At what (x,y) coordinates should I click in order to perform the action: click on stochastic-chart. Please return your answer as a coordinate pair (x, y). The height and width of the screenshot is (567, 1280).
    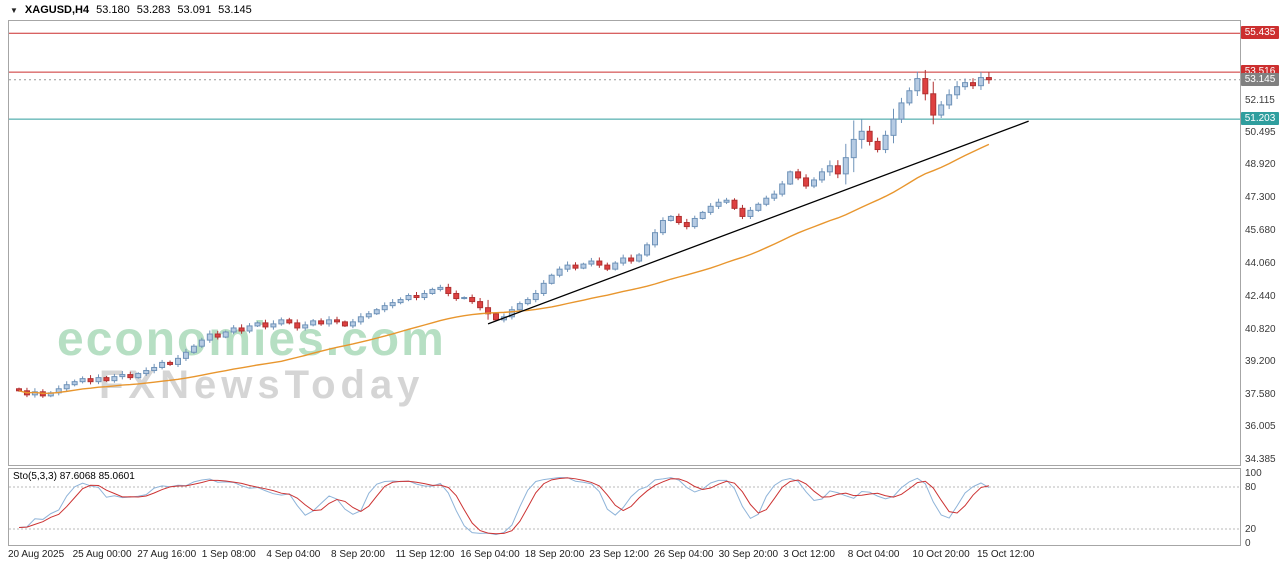
    Looking at the image, I should click on (624, 506).